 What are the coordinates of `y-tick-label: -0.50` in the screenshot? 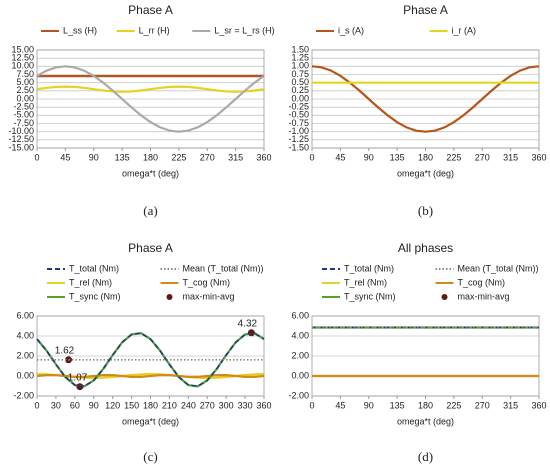 It's located at (298, 115).